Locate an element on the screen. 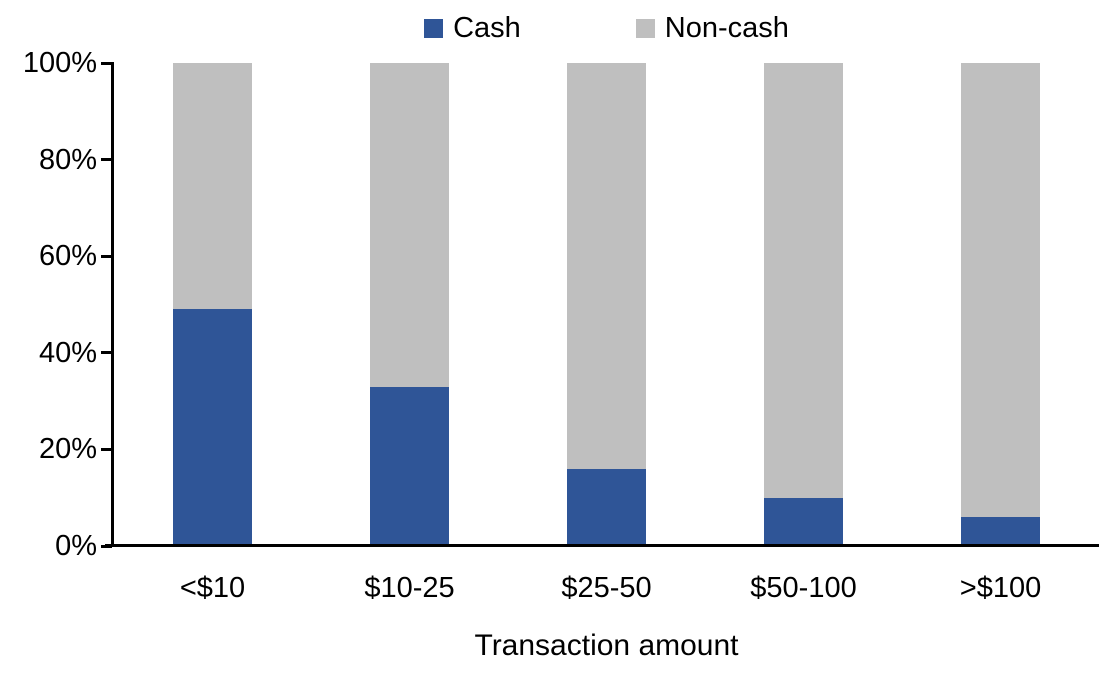 Image resolution: width=1102 pixels, height=673 pixels. y-axis-tick-label: 40% is located at coordinates (67, 352).